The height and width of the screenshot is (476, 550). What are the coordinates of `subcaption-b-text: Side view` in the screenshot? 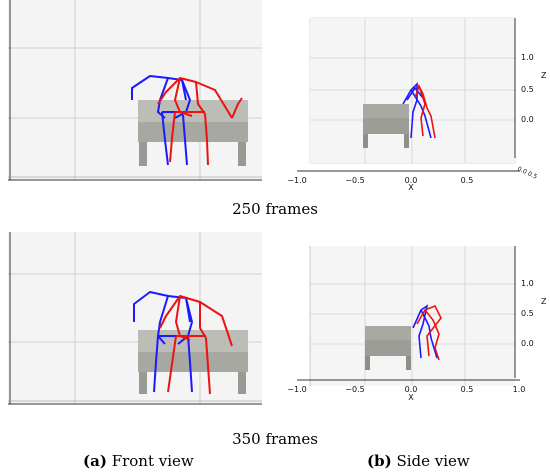 It's located at (430, 461).